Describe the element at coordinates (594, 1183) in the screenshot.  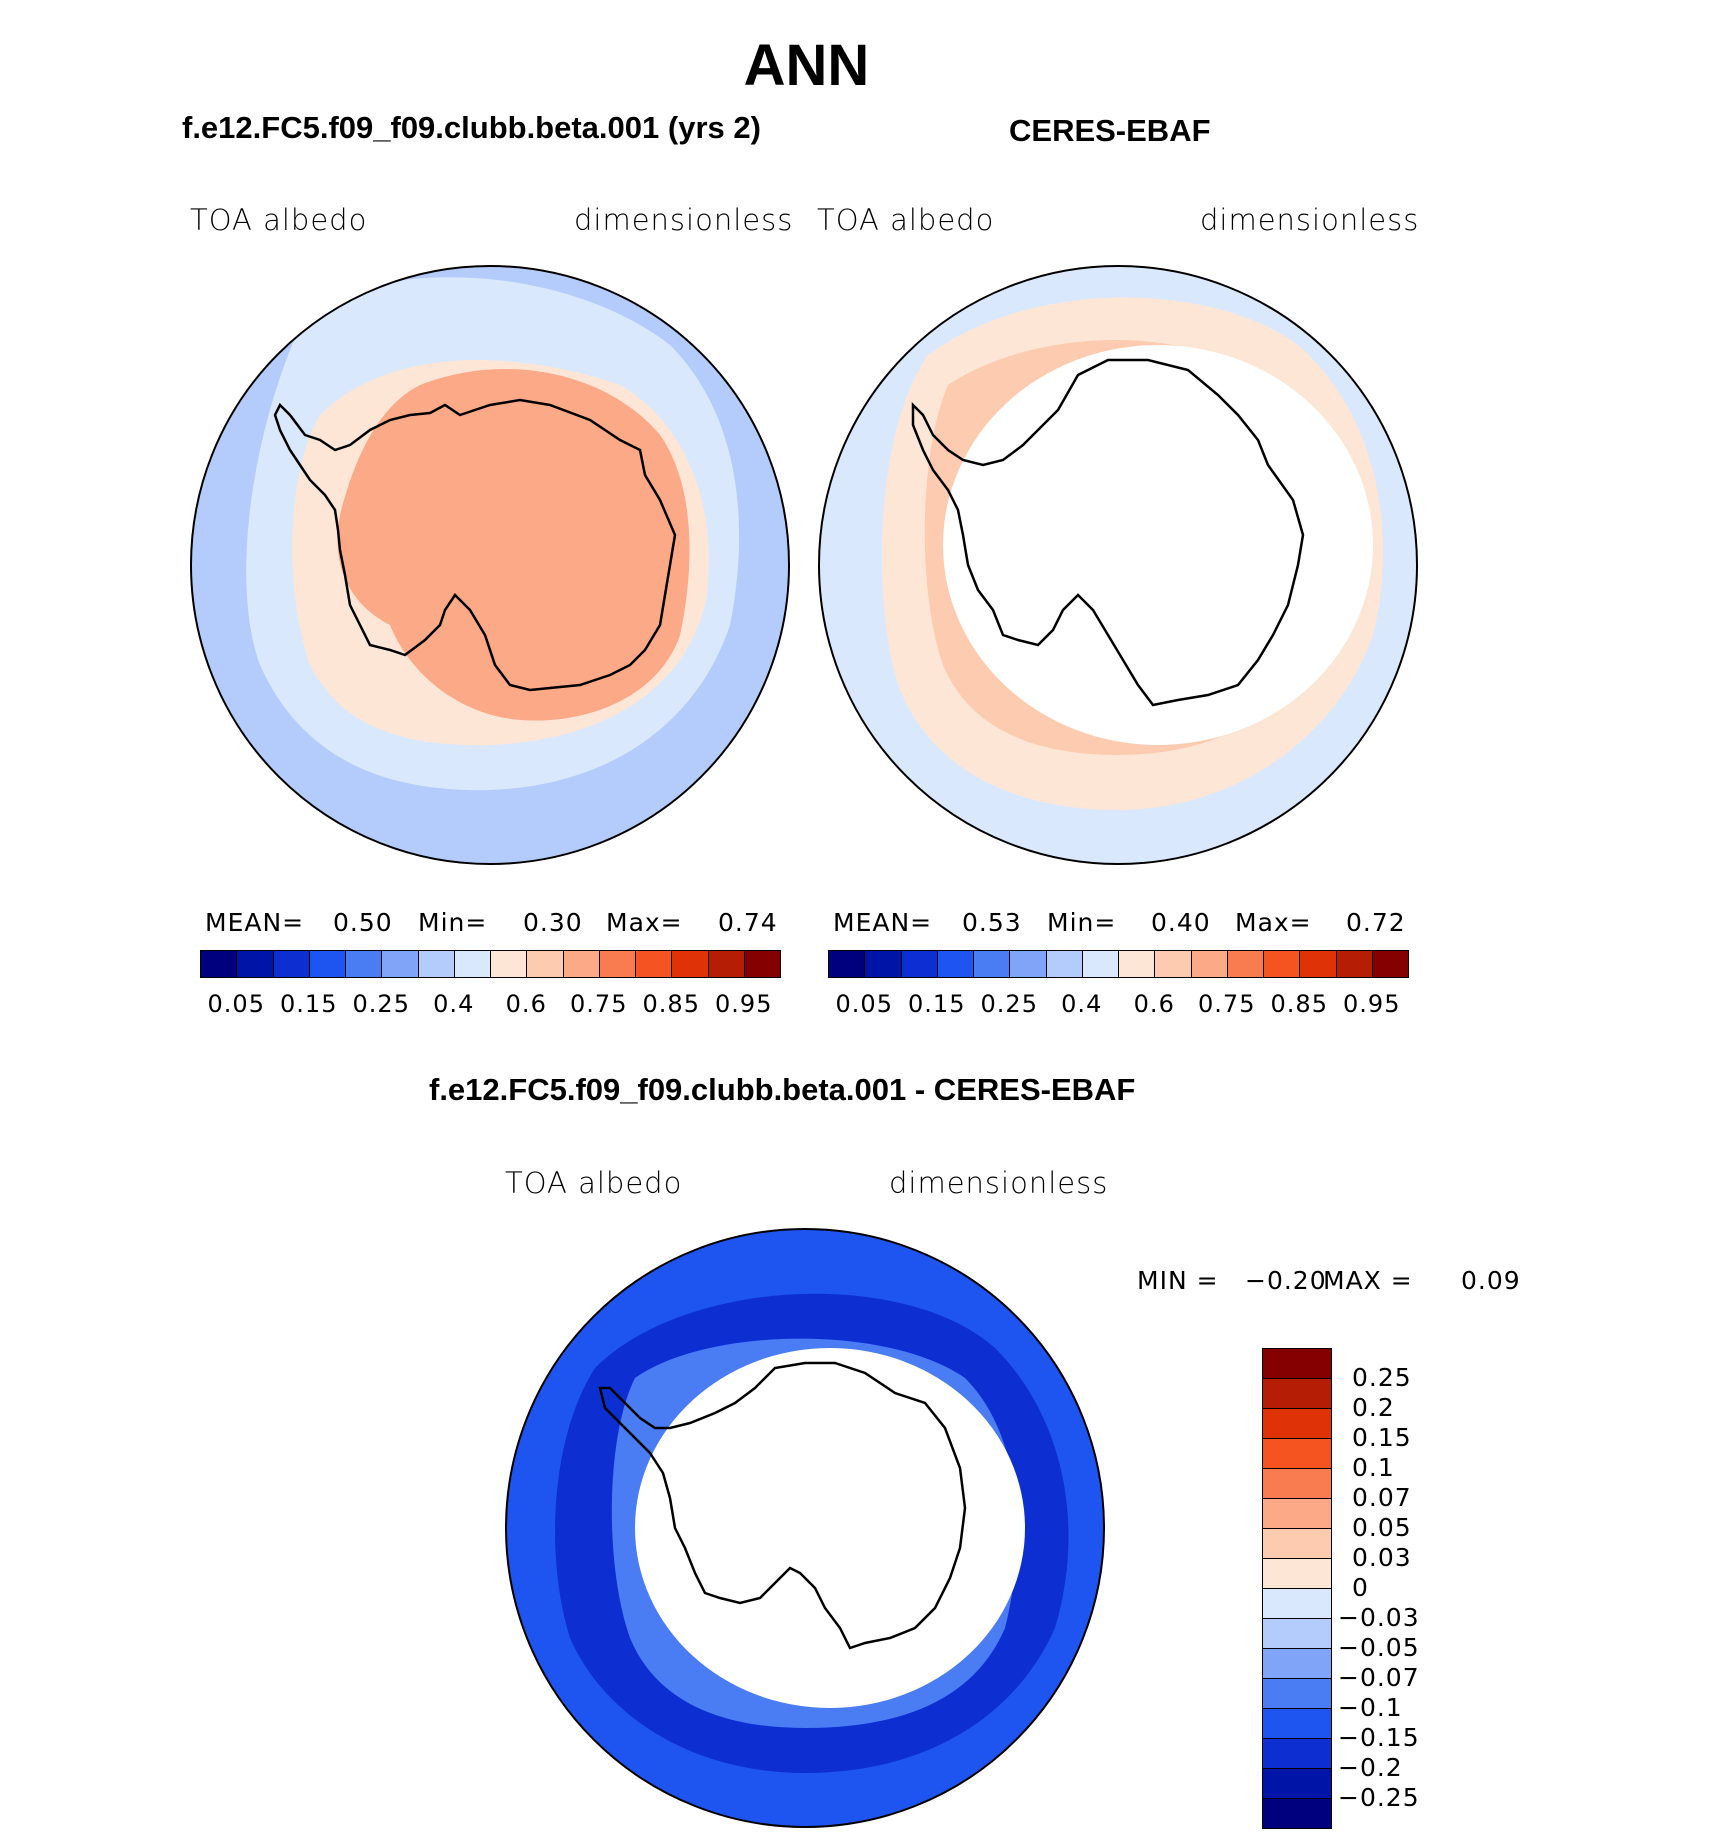
I see `diff-panel-variable-label: TOA albedo` at that location.